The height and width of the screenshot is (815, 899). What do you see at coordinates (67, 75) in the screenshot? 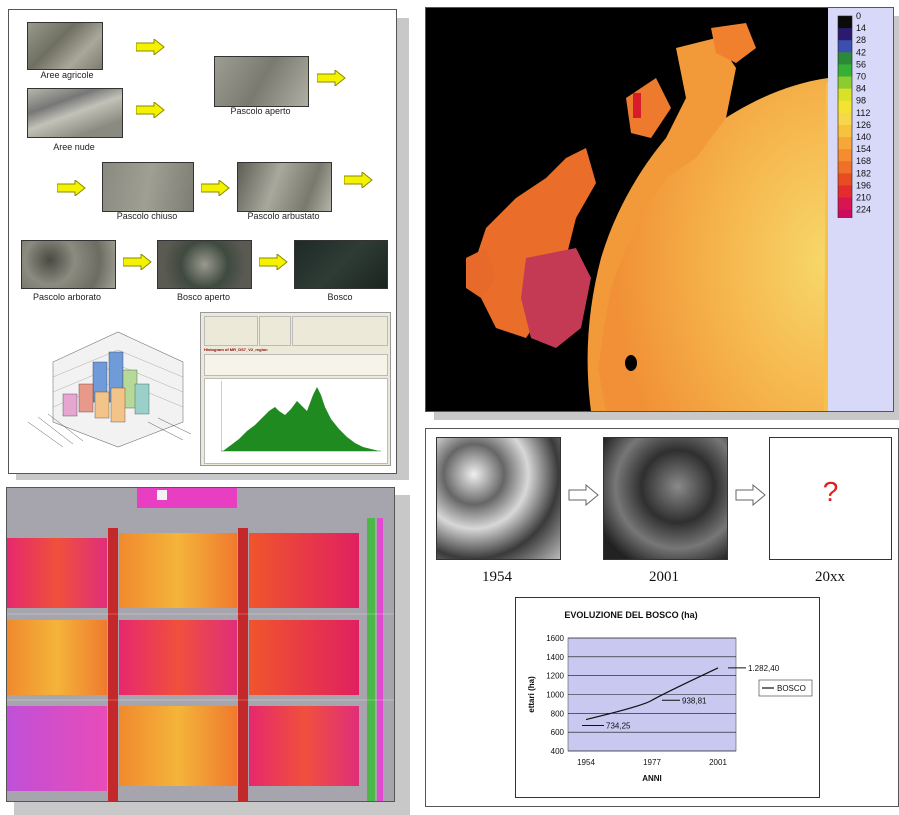
I see `aree-agricole-label: Aree agricole` at bounding box center [67, 75].